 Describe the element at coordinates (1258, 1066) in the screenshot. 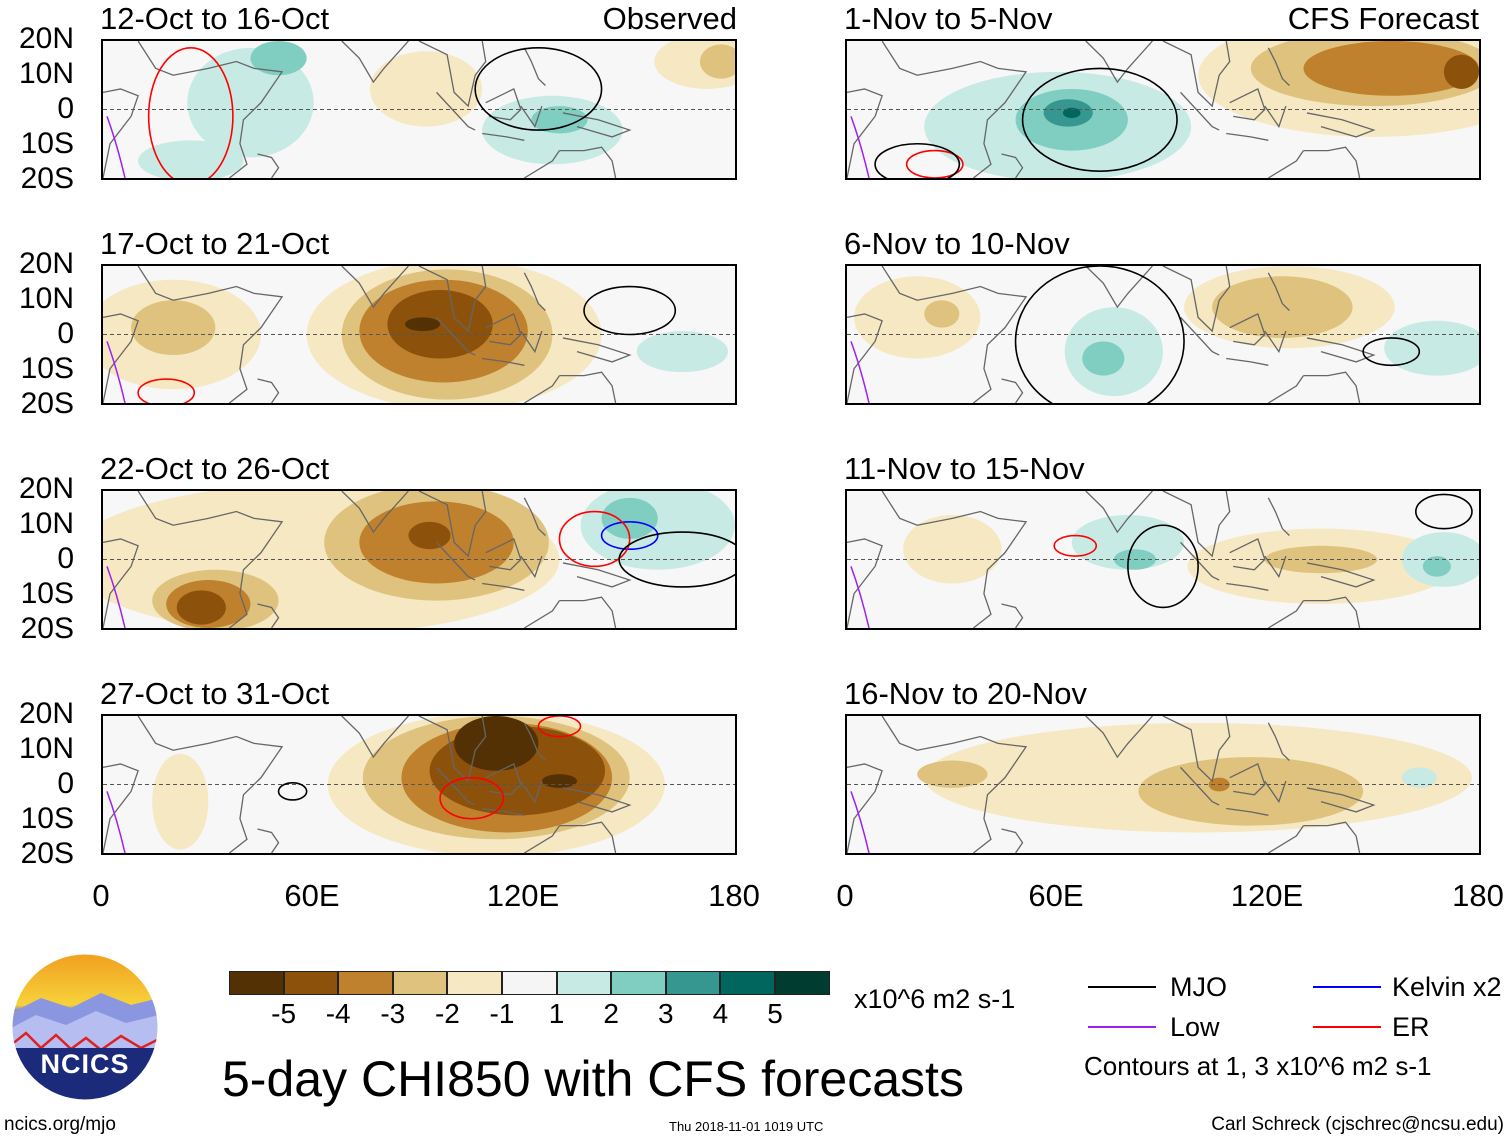

I see `contour-note: Contours at 1, 3 x10^6 m2 s-1` at that location.